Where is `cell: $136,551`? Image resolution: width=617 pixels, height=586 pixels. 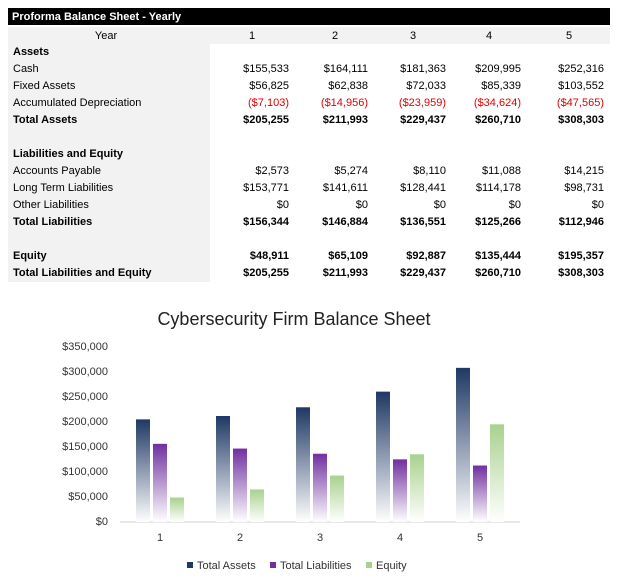 cell: $136,551 is located at coordinates (423, 222).